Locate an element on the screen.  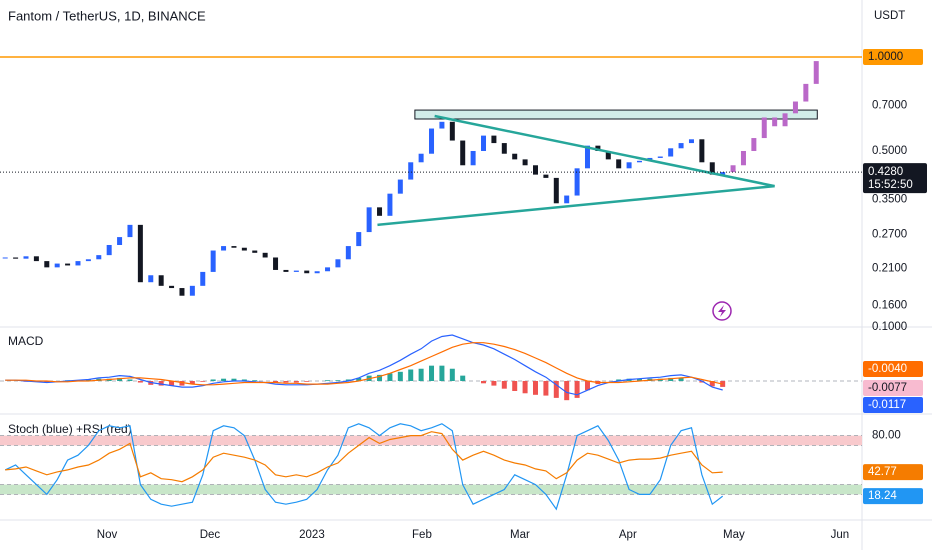
axis-label: 0.1000 is located at coordinates (889, 327).